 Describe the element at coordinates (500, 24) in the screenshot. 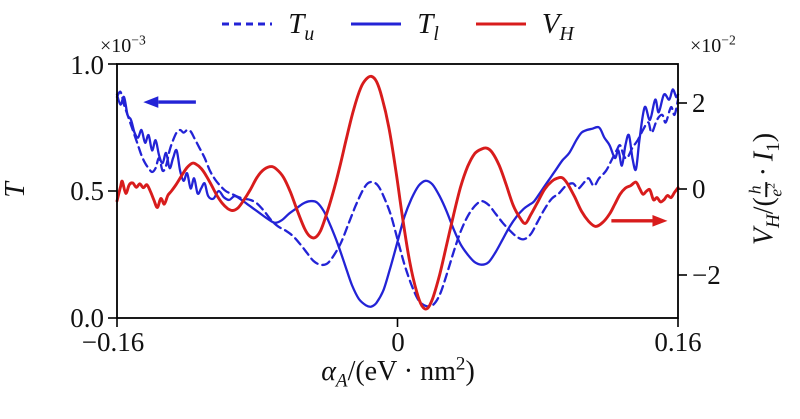

I see `legend-line-solid-red-icon` at that location.